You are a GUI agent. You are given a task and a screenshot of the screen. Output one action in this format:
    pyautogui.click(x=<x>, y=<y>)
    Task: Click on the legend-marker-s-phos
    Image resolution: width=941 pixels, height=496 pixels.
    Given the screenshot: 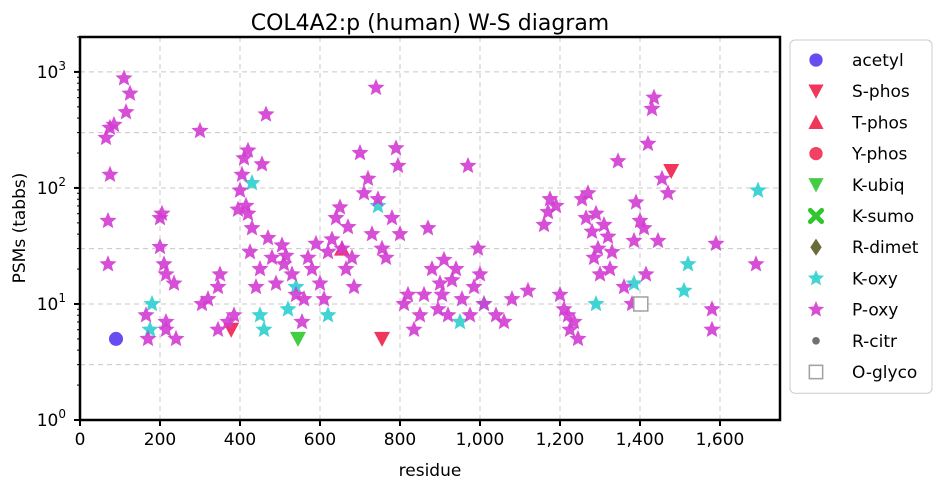 What is the action you would take?
    pyautogui.click(x=816, y=91)
    